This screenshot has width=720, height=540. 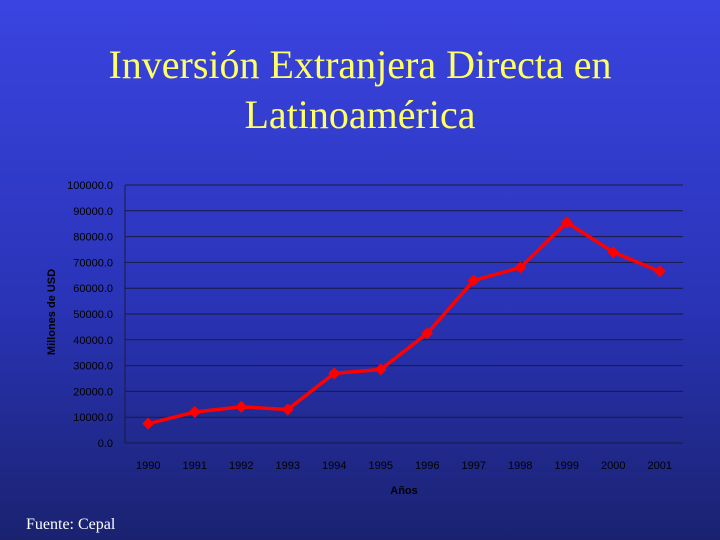 What do you see at coordinates (93, 238) in the screenshot?
I see `y-tick-label: 80000.0` at bounding box center [93, 238].